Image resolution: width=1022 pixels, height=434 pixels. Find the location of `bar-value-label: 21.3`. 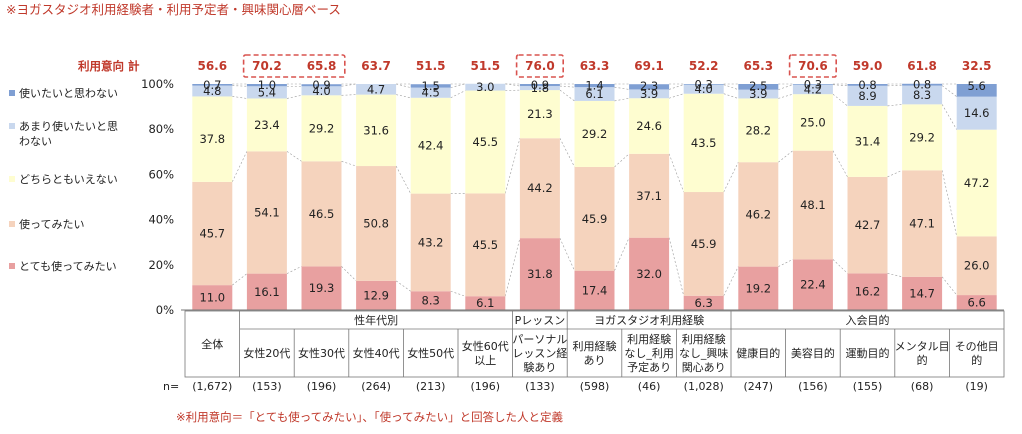

bar-value-label: 21.3 is located at coordinates (540, 114).